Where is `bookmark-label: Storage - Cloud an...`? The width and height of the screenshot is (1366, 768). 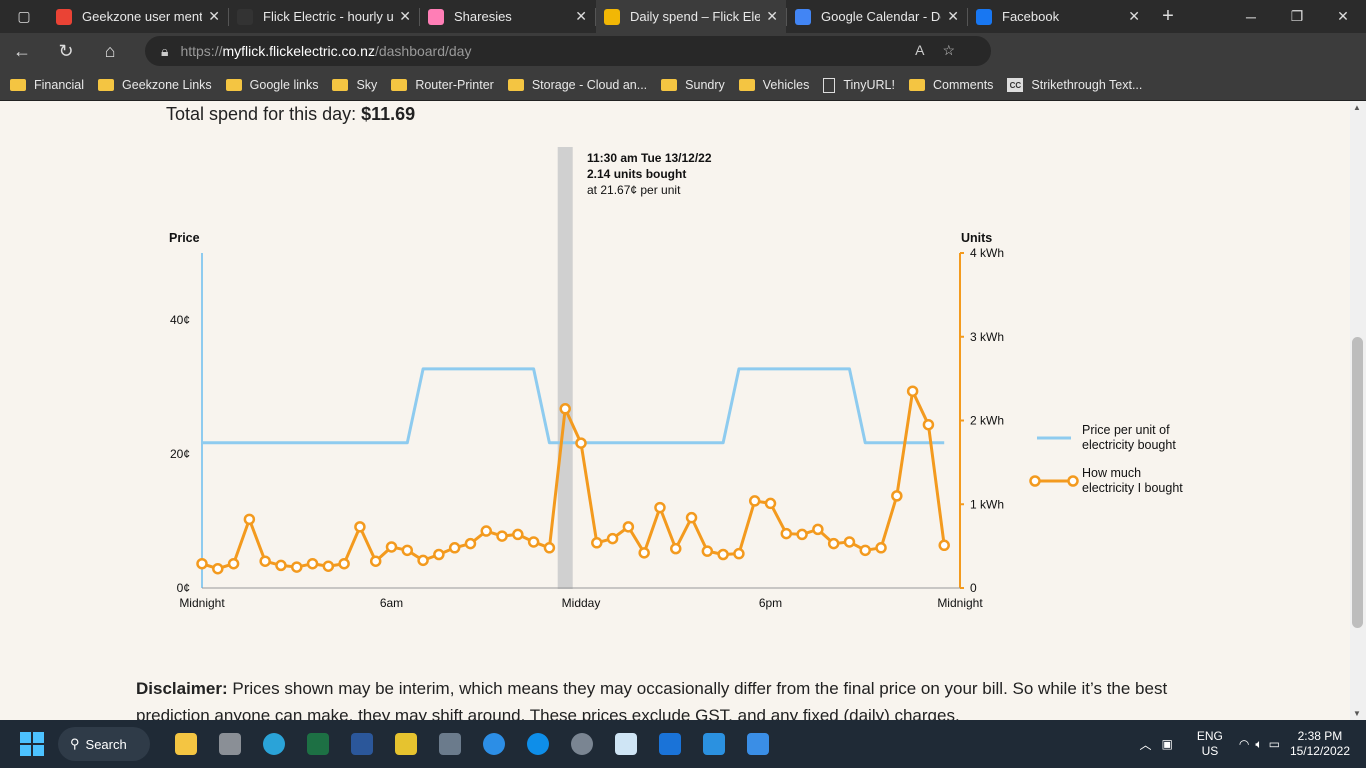
bookmark-label: Storage - Cloud an... is located at coordinates (589, 85).